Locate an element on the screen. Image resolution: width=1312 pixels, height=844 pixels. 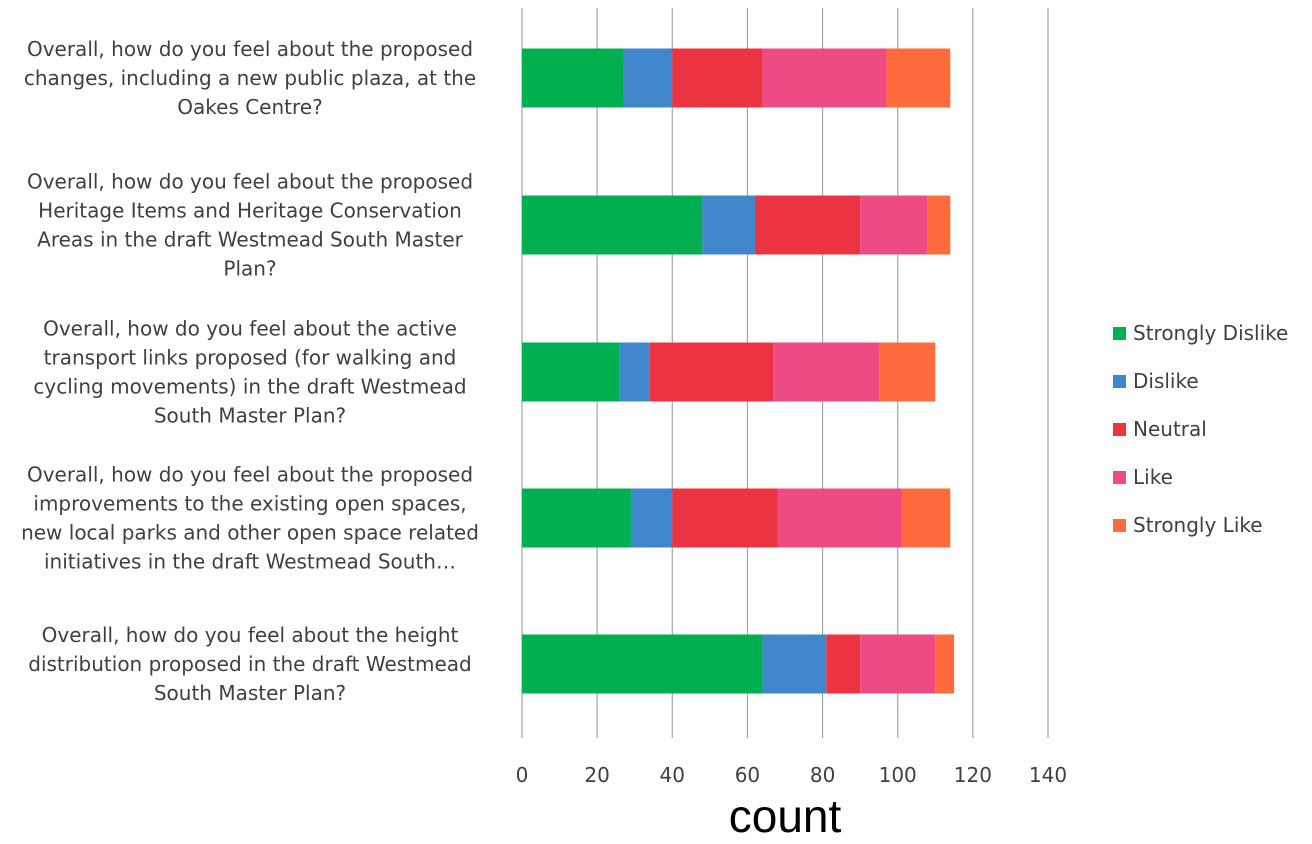
x-tick-label-100: 100 is located at coordinates (898, 775).